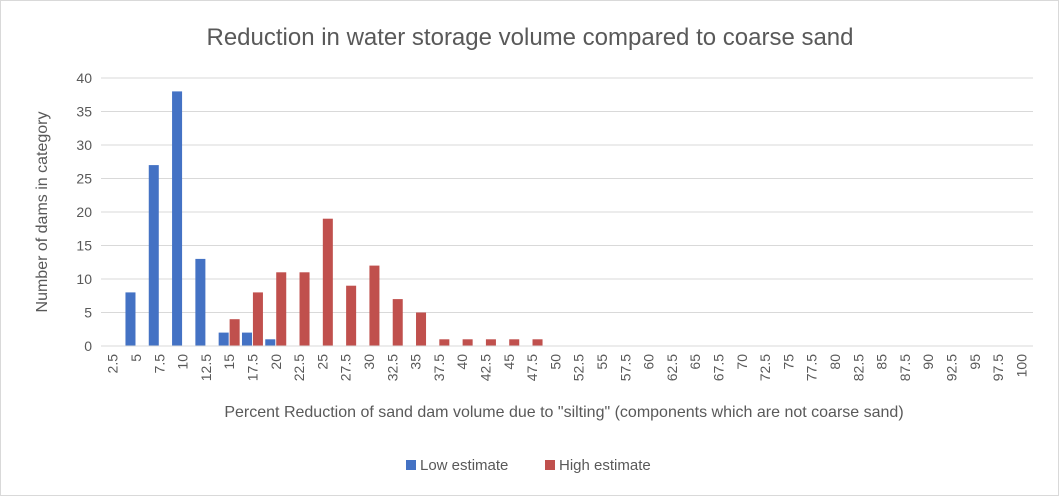 The width and height of the screenshot is (1059, 496). I want to click on x-tick-label: 87.5, so click(905, 367).